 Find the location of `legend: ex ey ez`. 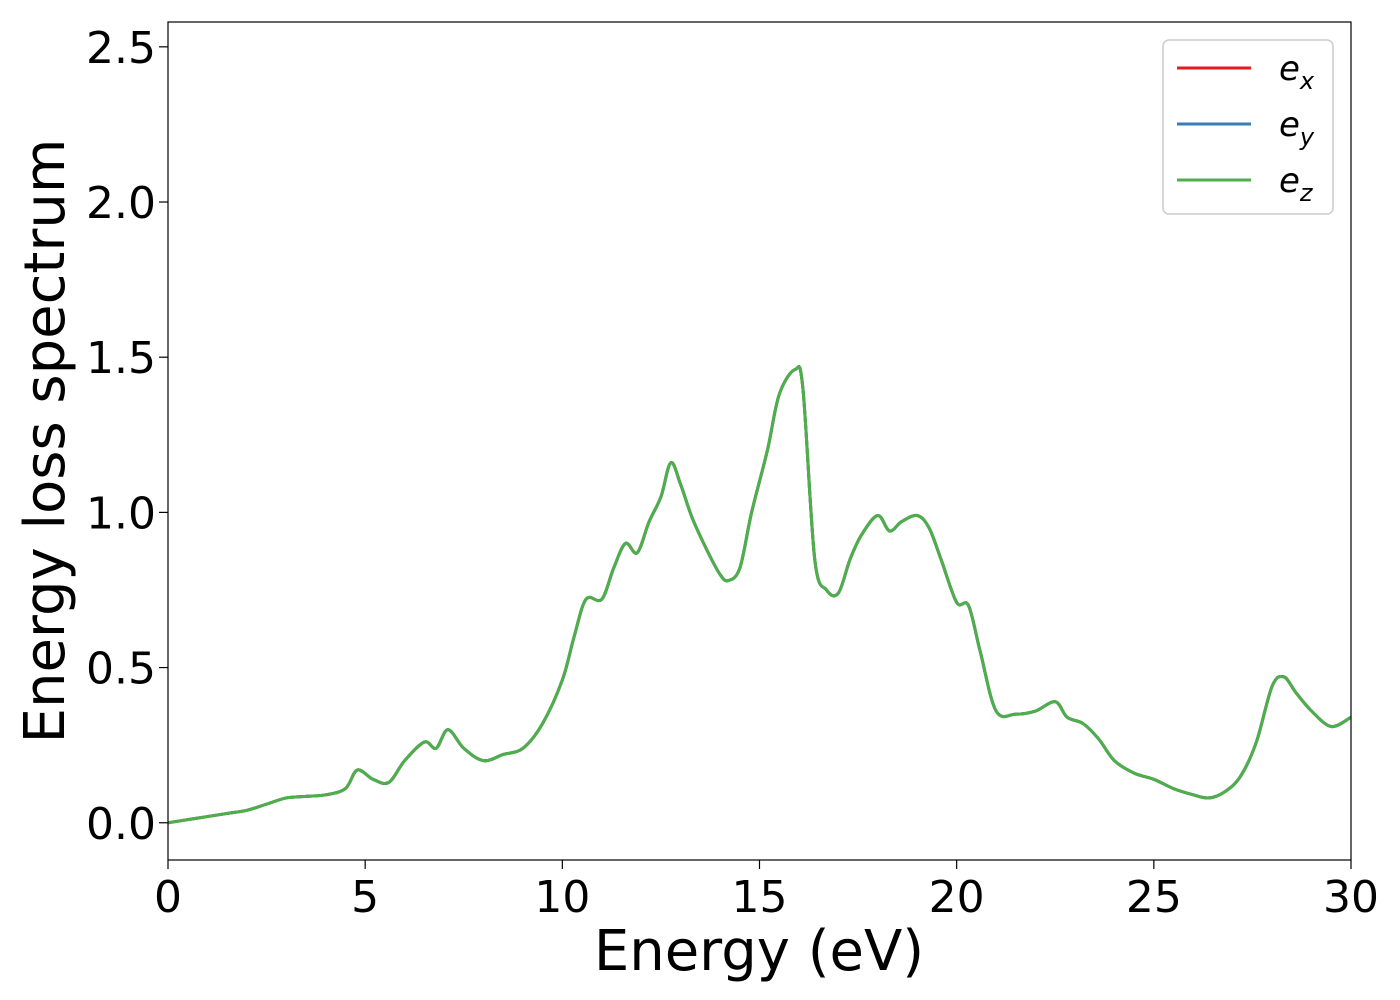

legend: ex ey ez is located at coordinates (1248, 127).